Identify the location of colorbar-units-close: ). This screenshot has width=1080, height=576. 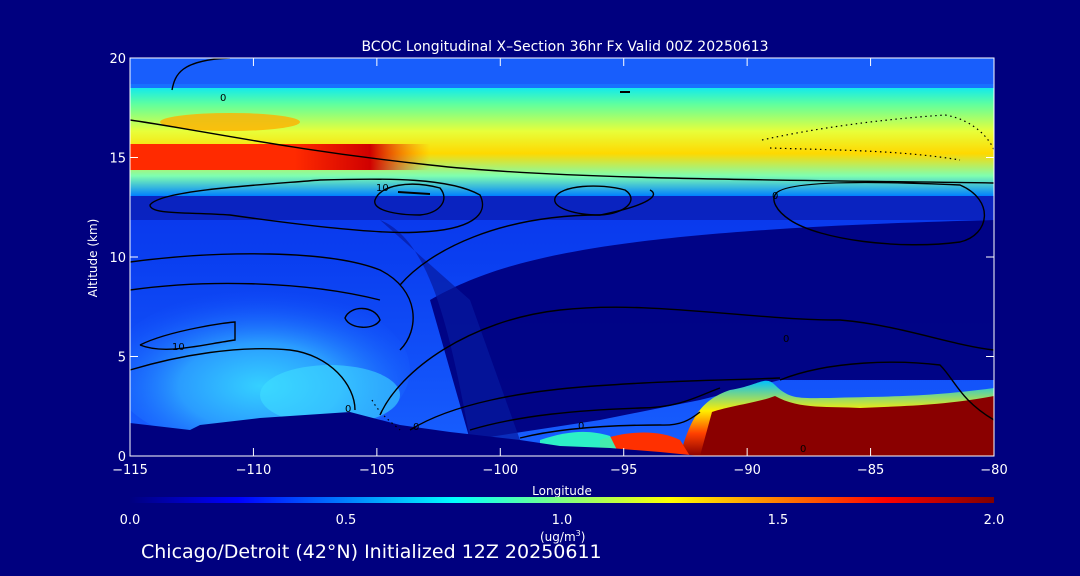
(583, 537).